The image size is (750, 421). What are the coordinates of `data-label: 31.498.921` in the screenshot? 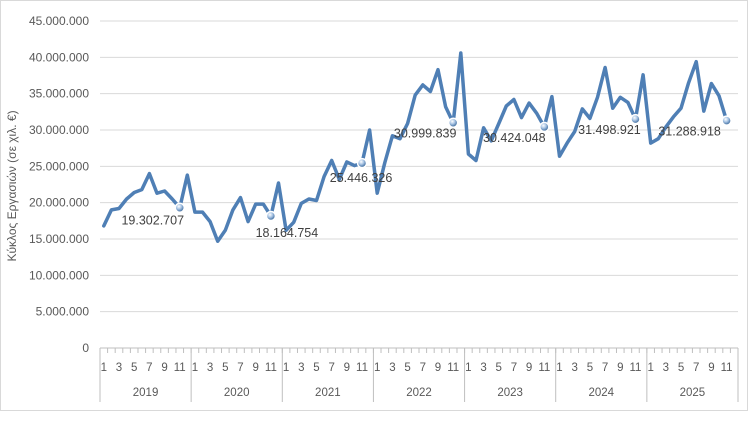 It's located at (609, 130).